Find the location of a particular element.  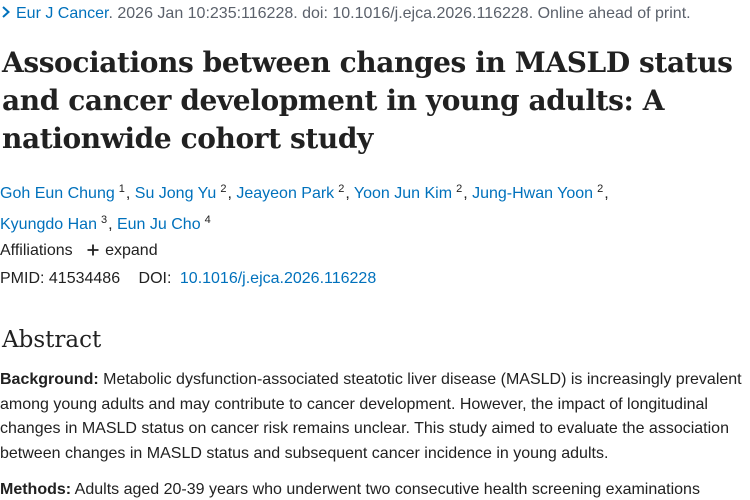

author-item: Kyungdo Han 3, is located at coordinates (58, 223).